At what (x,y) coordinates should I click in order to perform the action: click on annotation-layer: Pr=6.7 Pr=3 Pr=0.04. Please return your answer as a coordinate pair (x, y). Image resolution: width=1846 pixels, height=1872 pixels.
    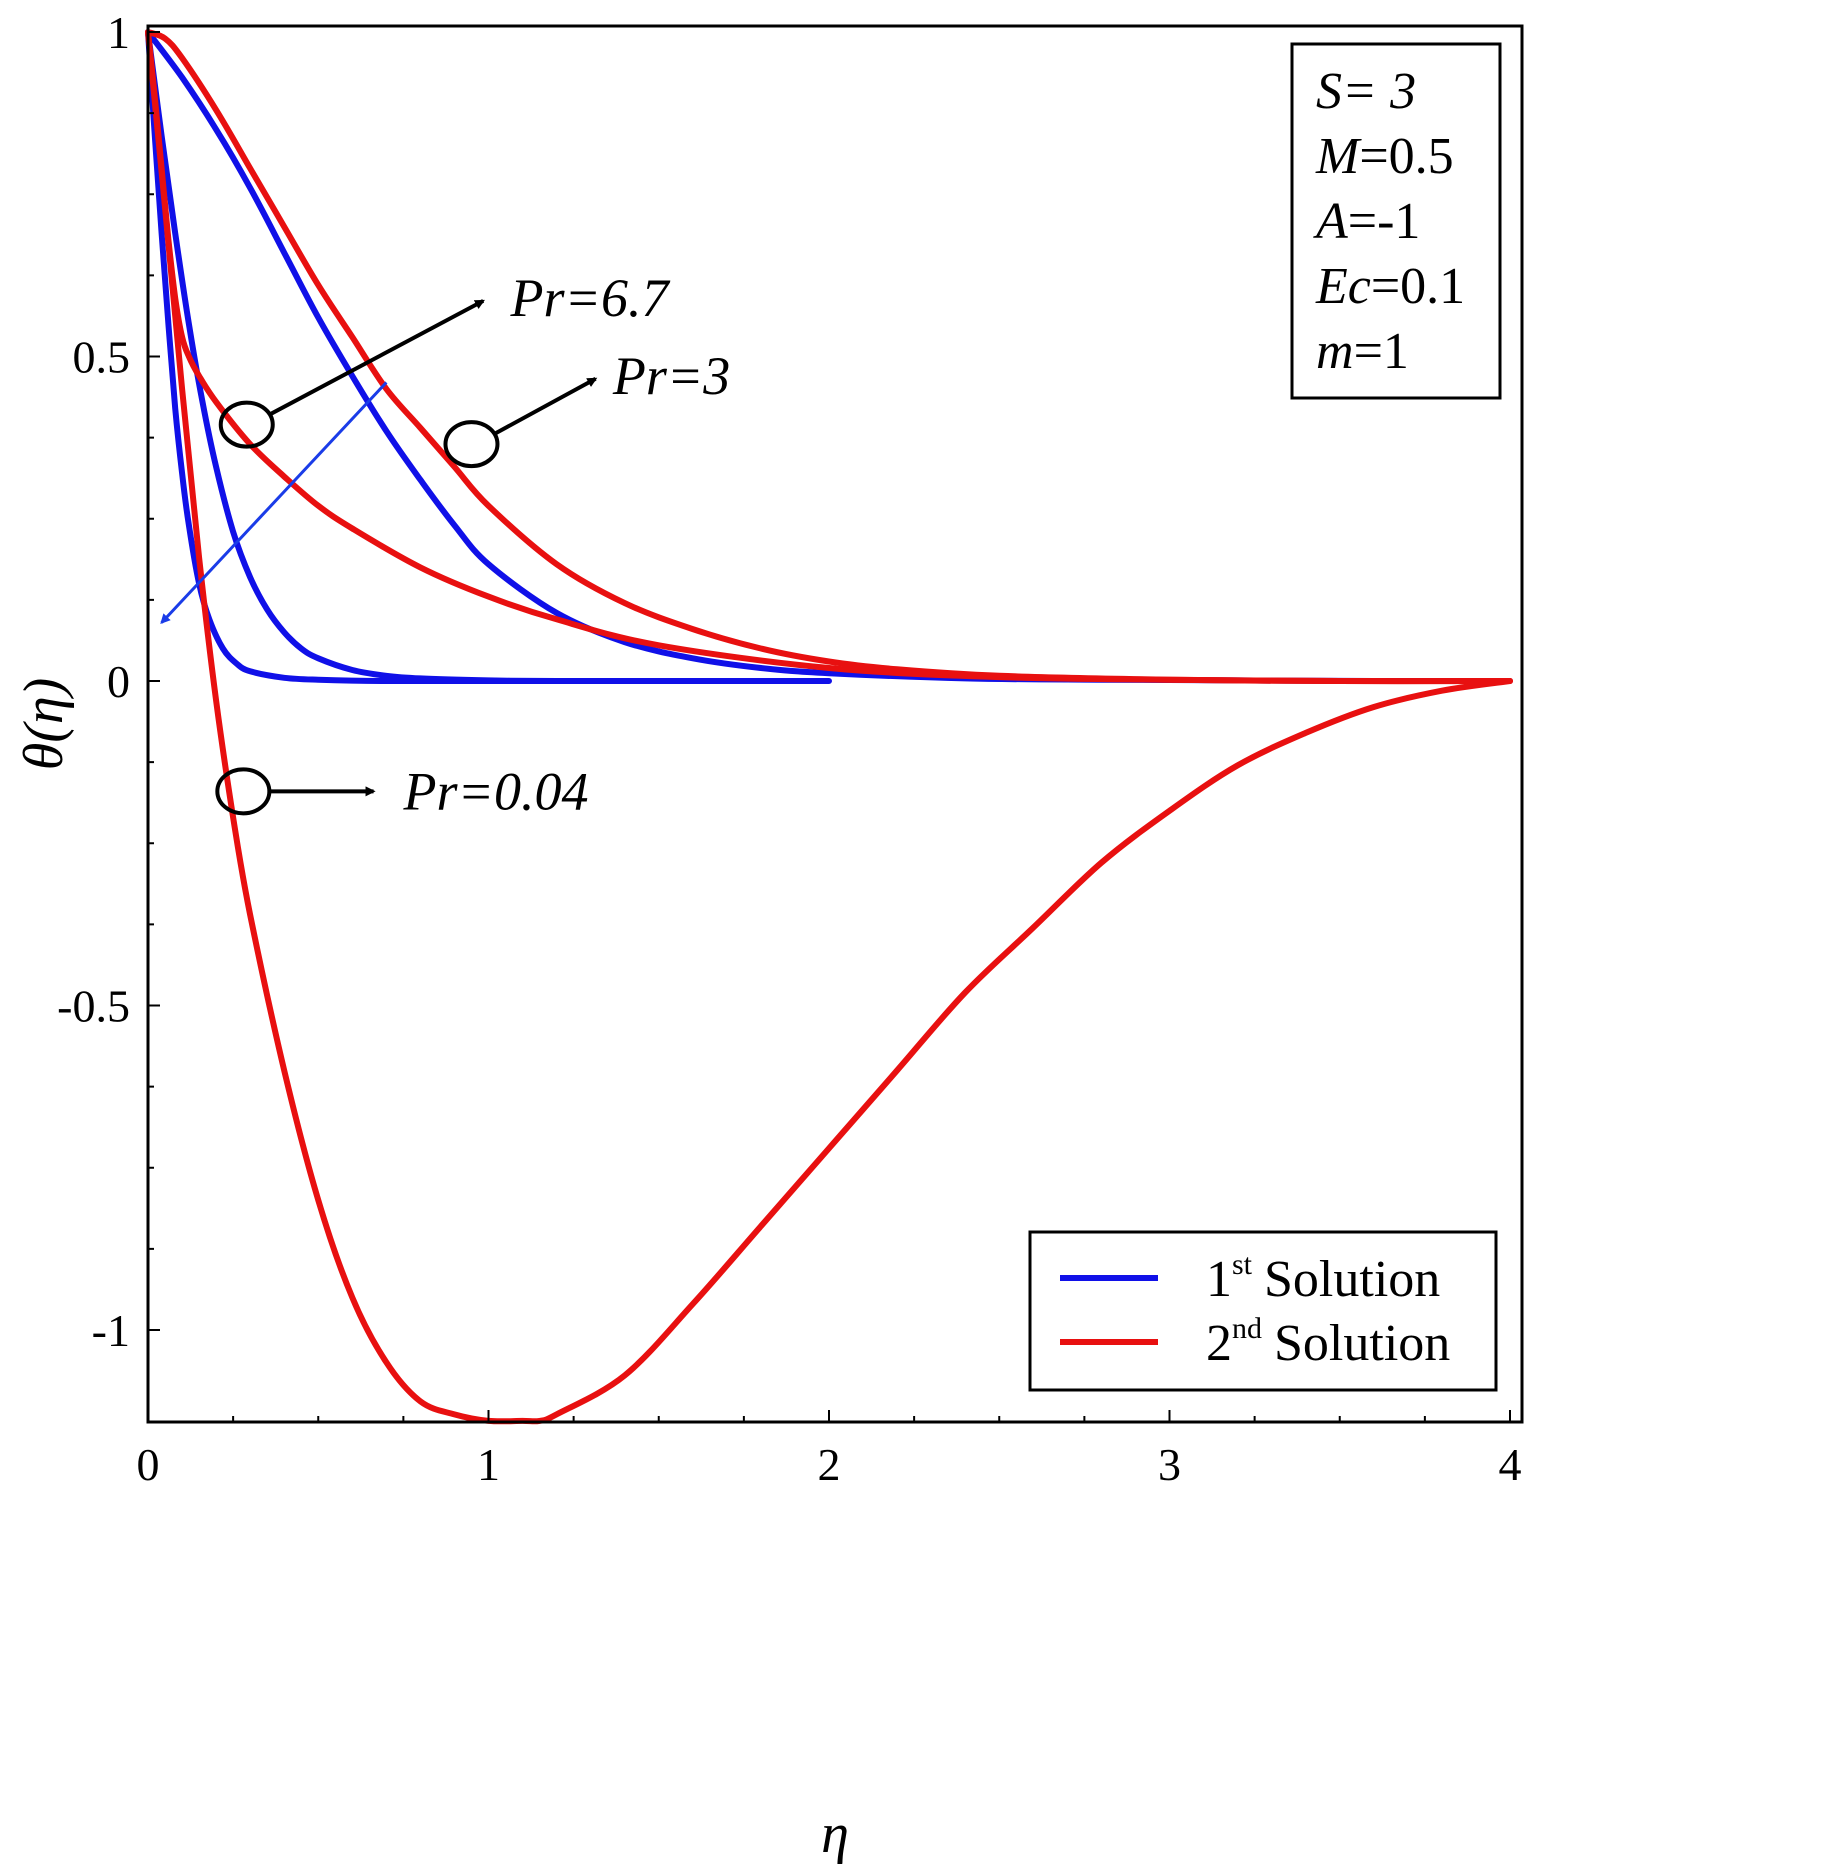
    Looking at the image, I should click on (445, 544).